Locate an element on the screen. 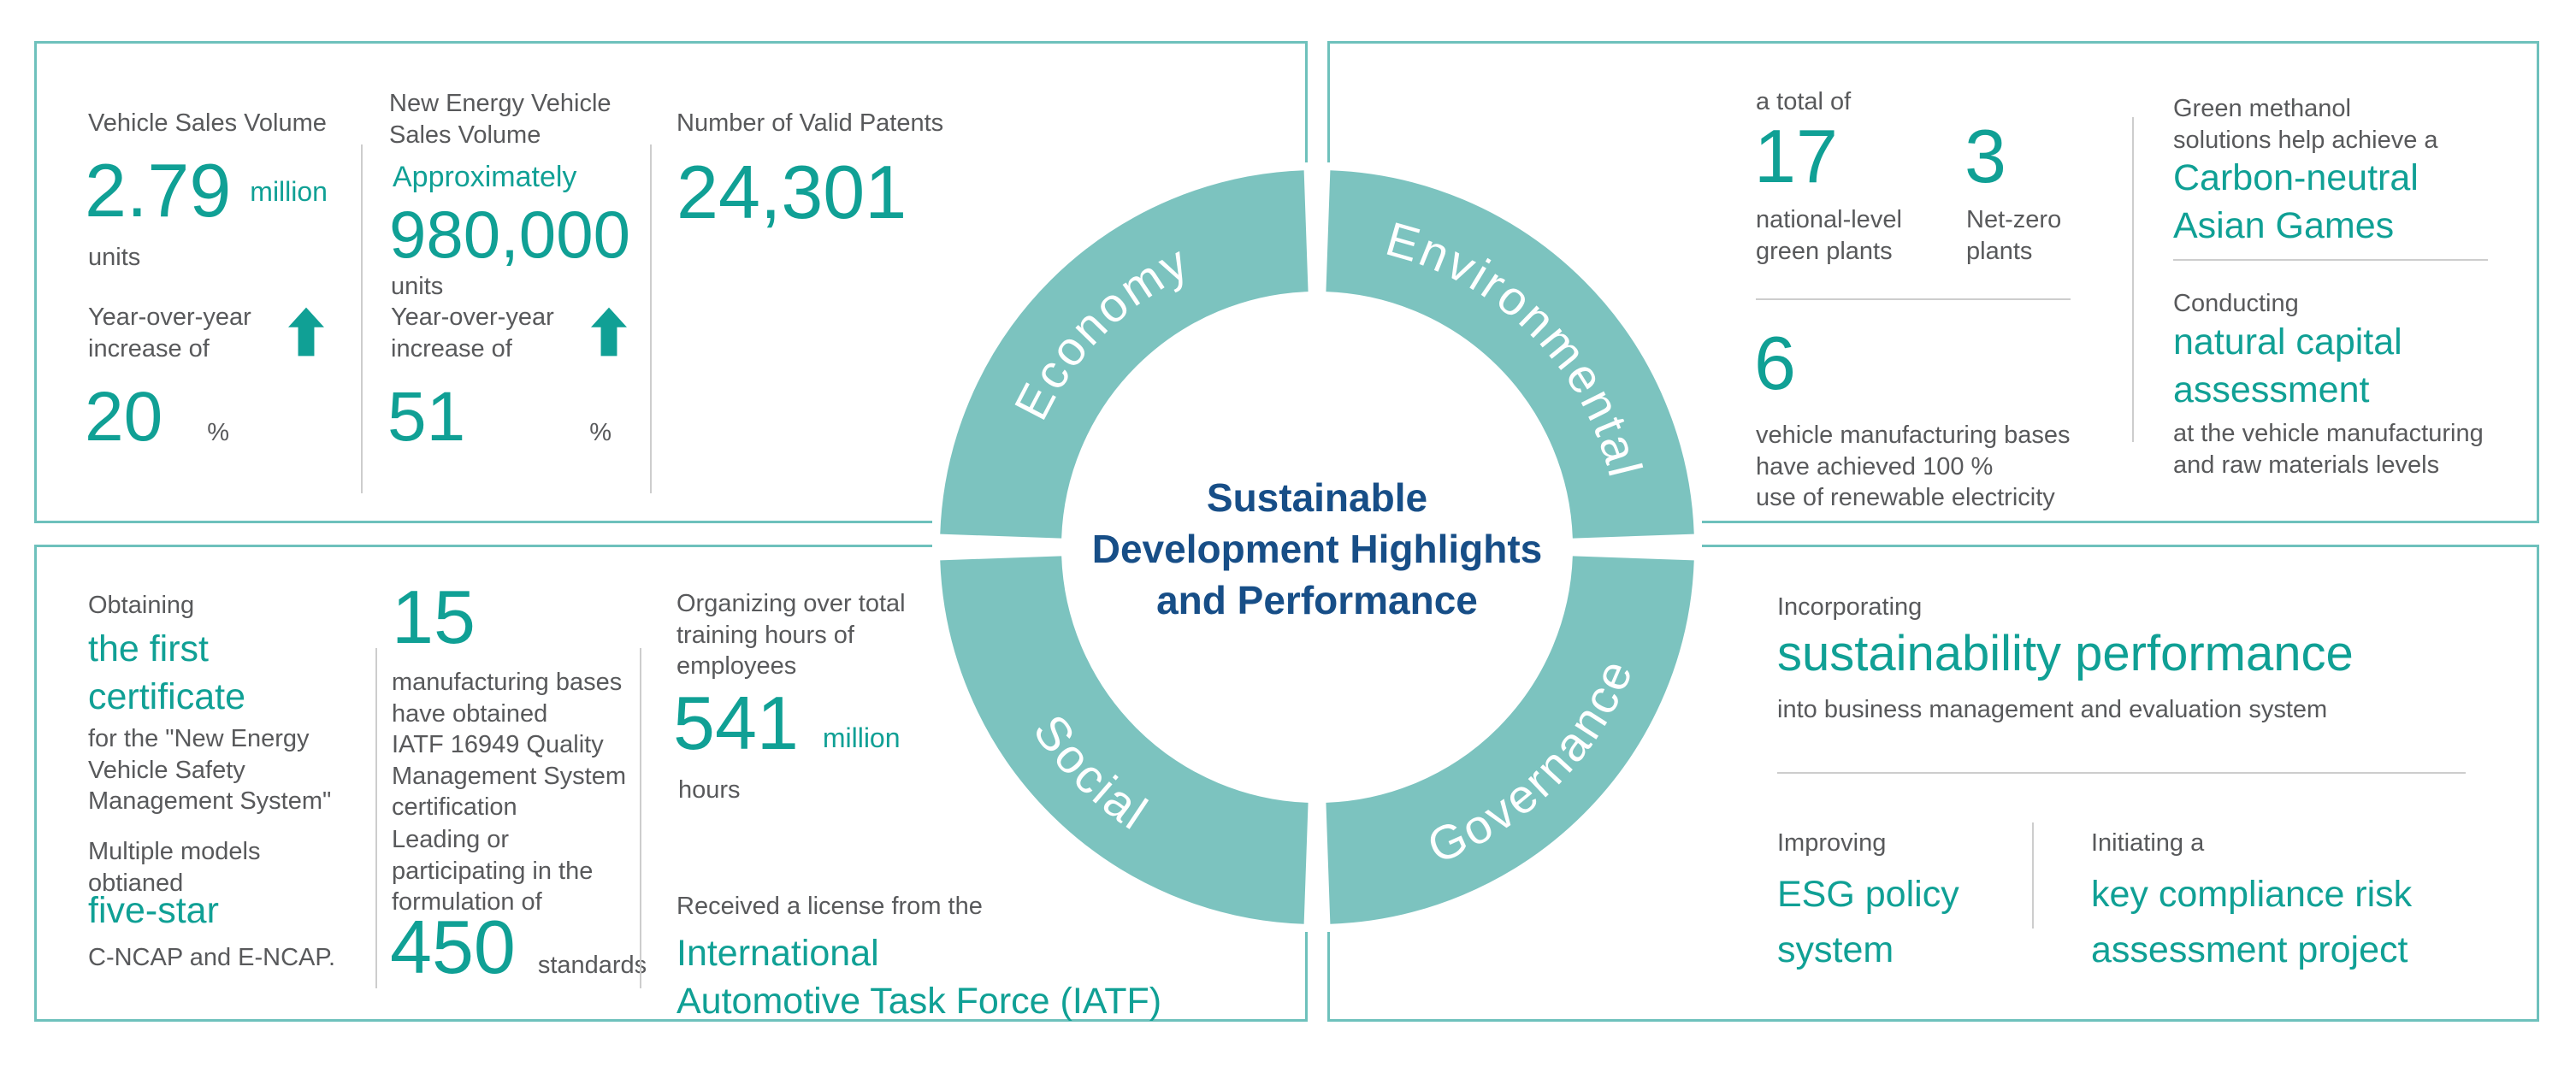 Image resolution: width=2576 pixels, height=1067 pixels. env-mid-divider is located at coordinates (2133, 279).